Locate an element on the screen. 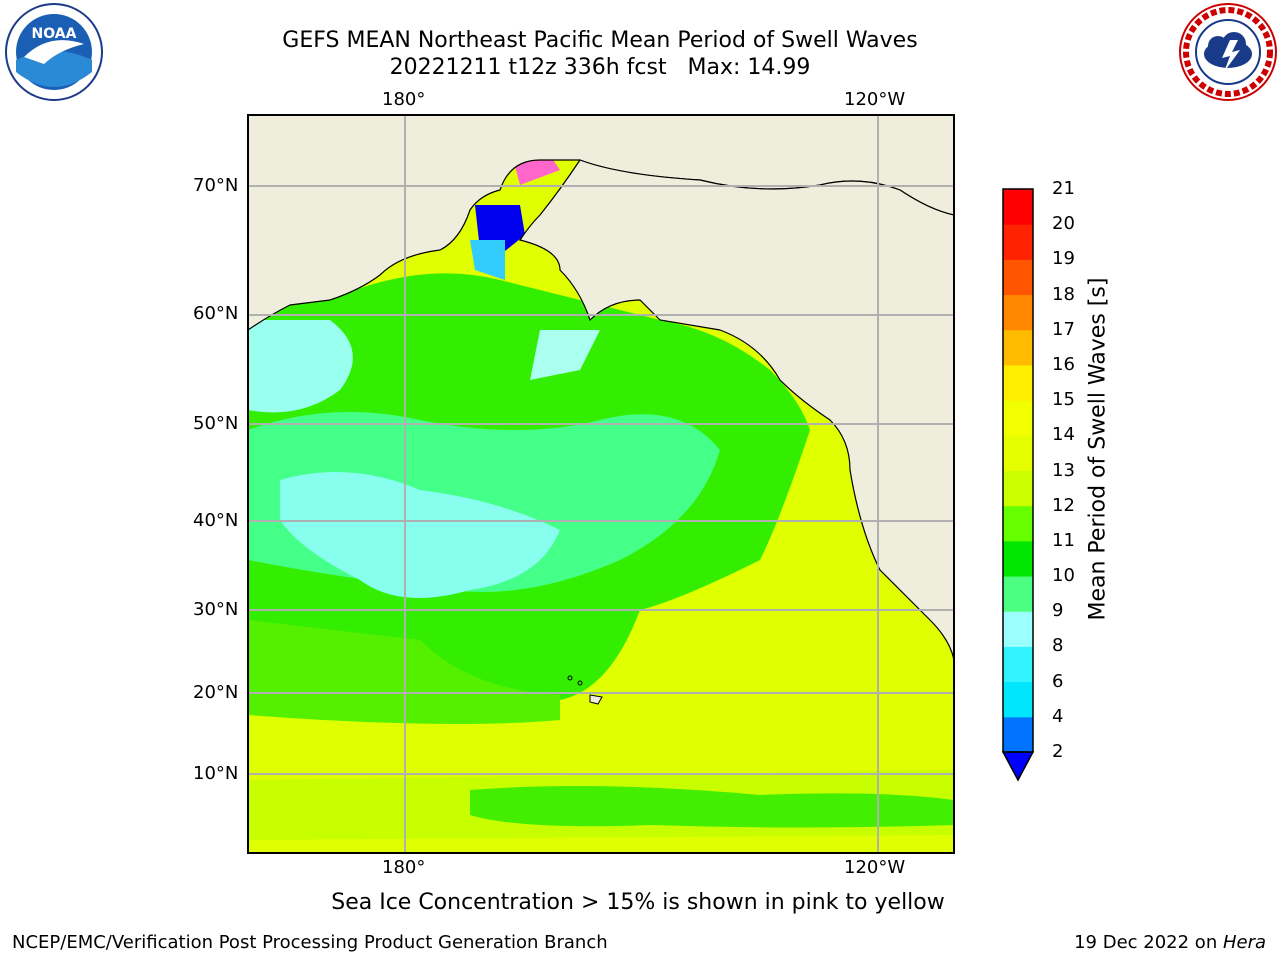  map-subtitle: 20221211 t12z 336h fcst Max: 14.99 is located at coordinates (600, 67).